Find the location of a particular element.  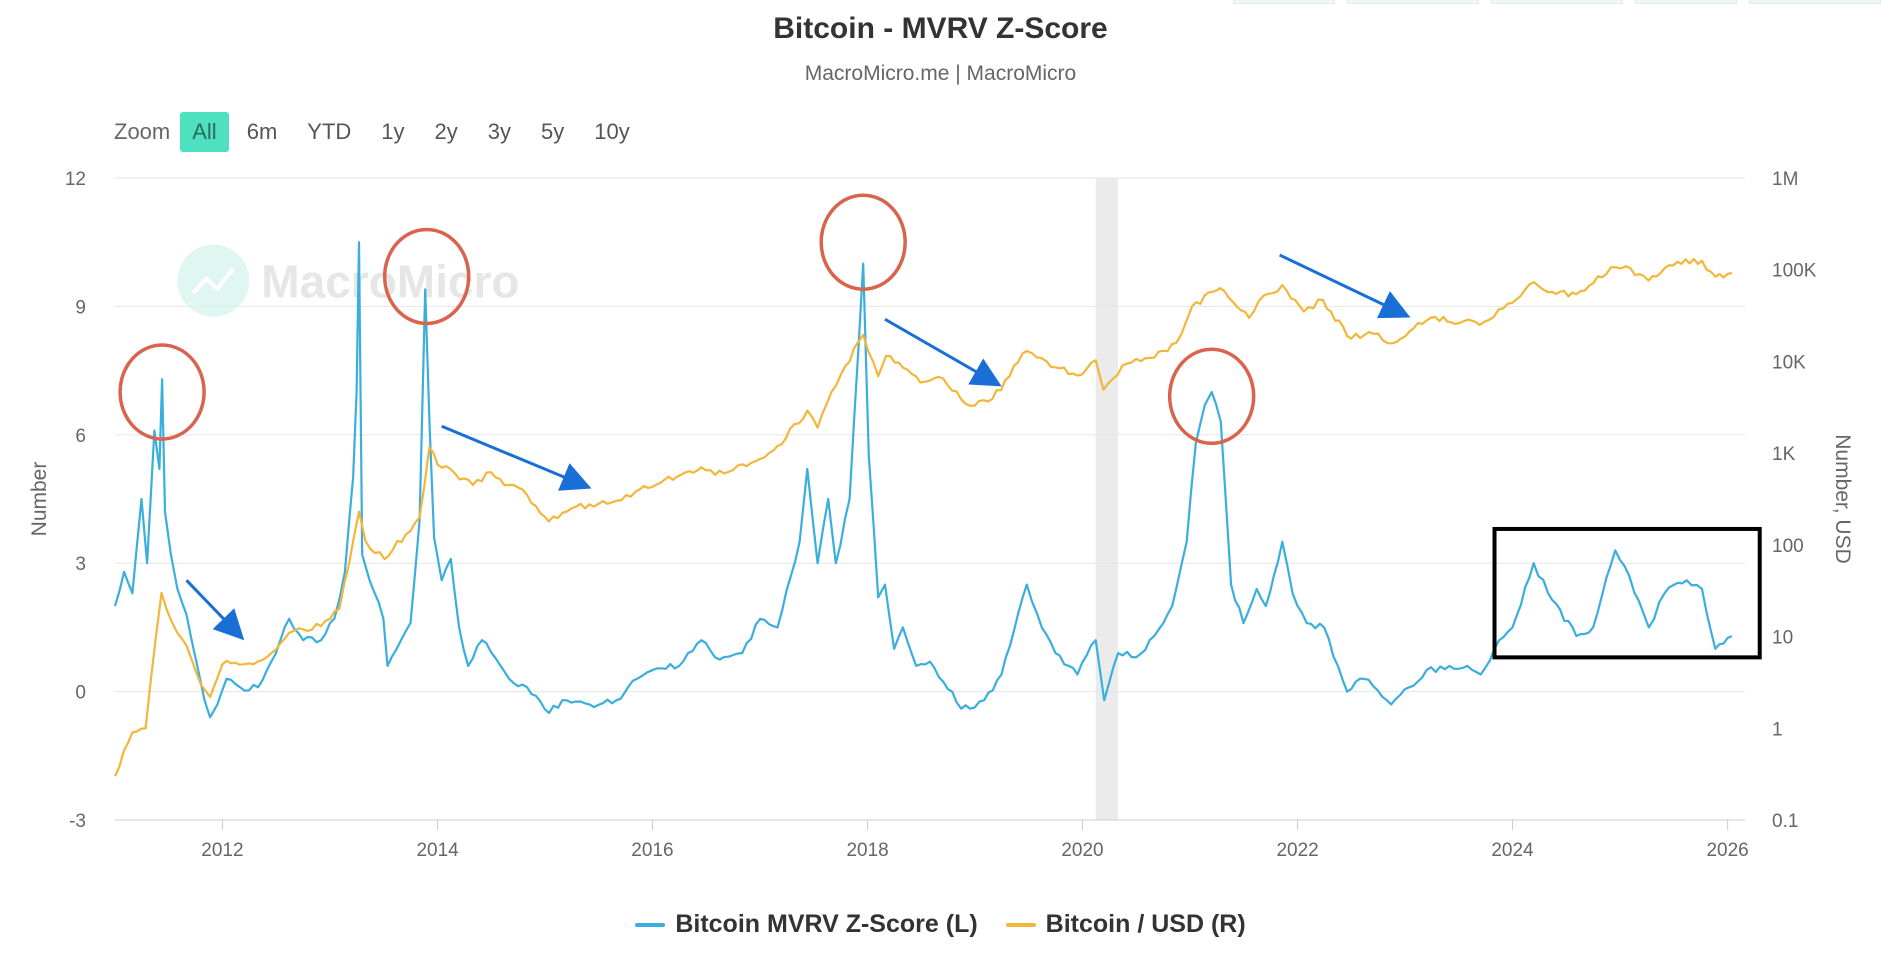

y-right-tick-label: 0.1 is located at coordinates (1785, 821).